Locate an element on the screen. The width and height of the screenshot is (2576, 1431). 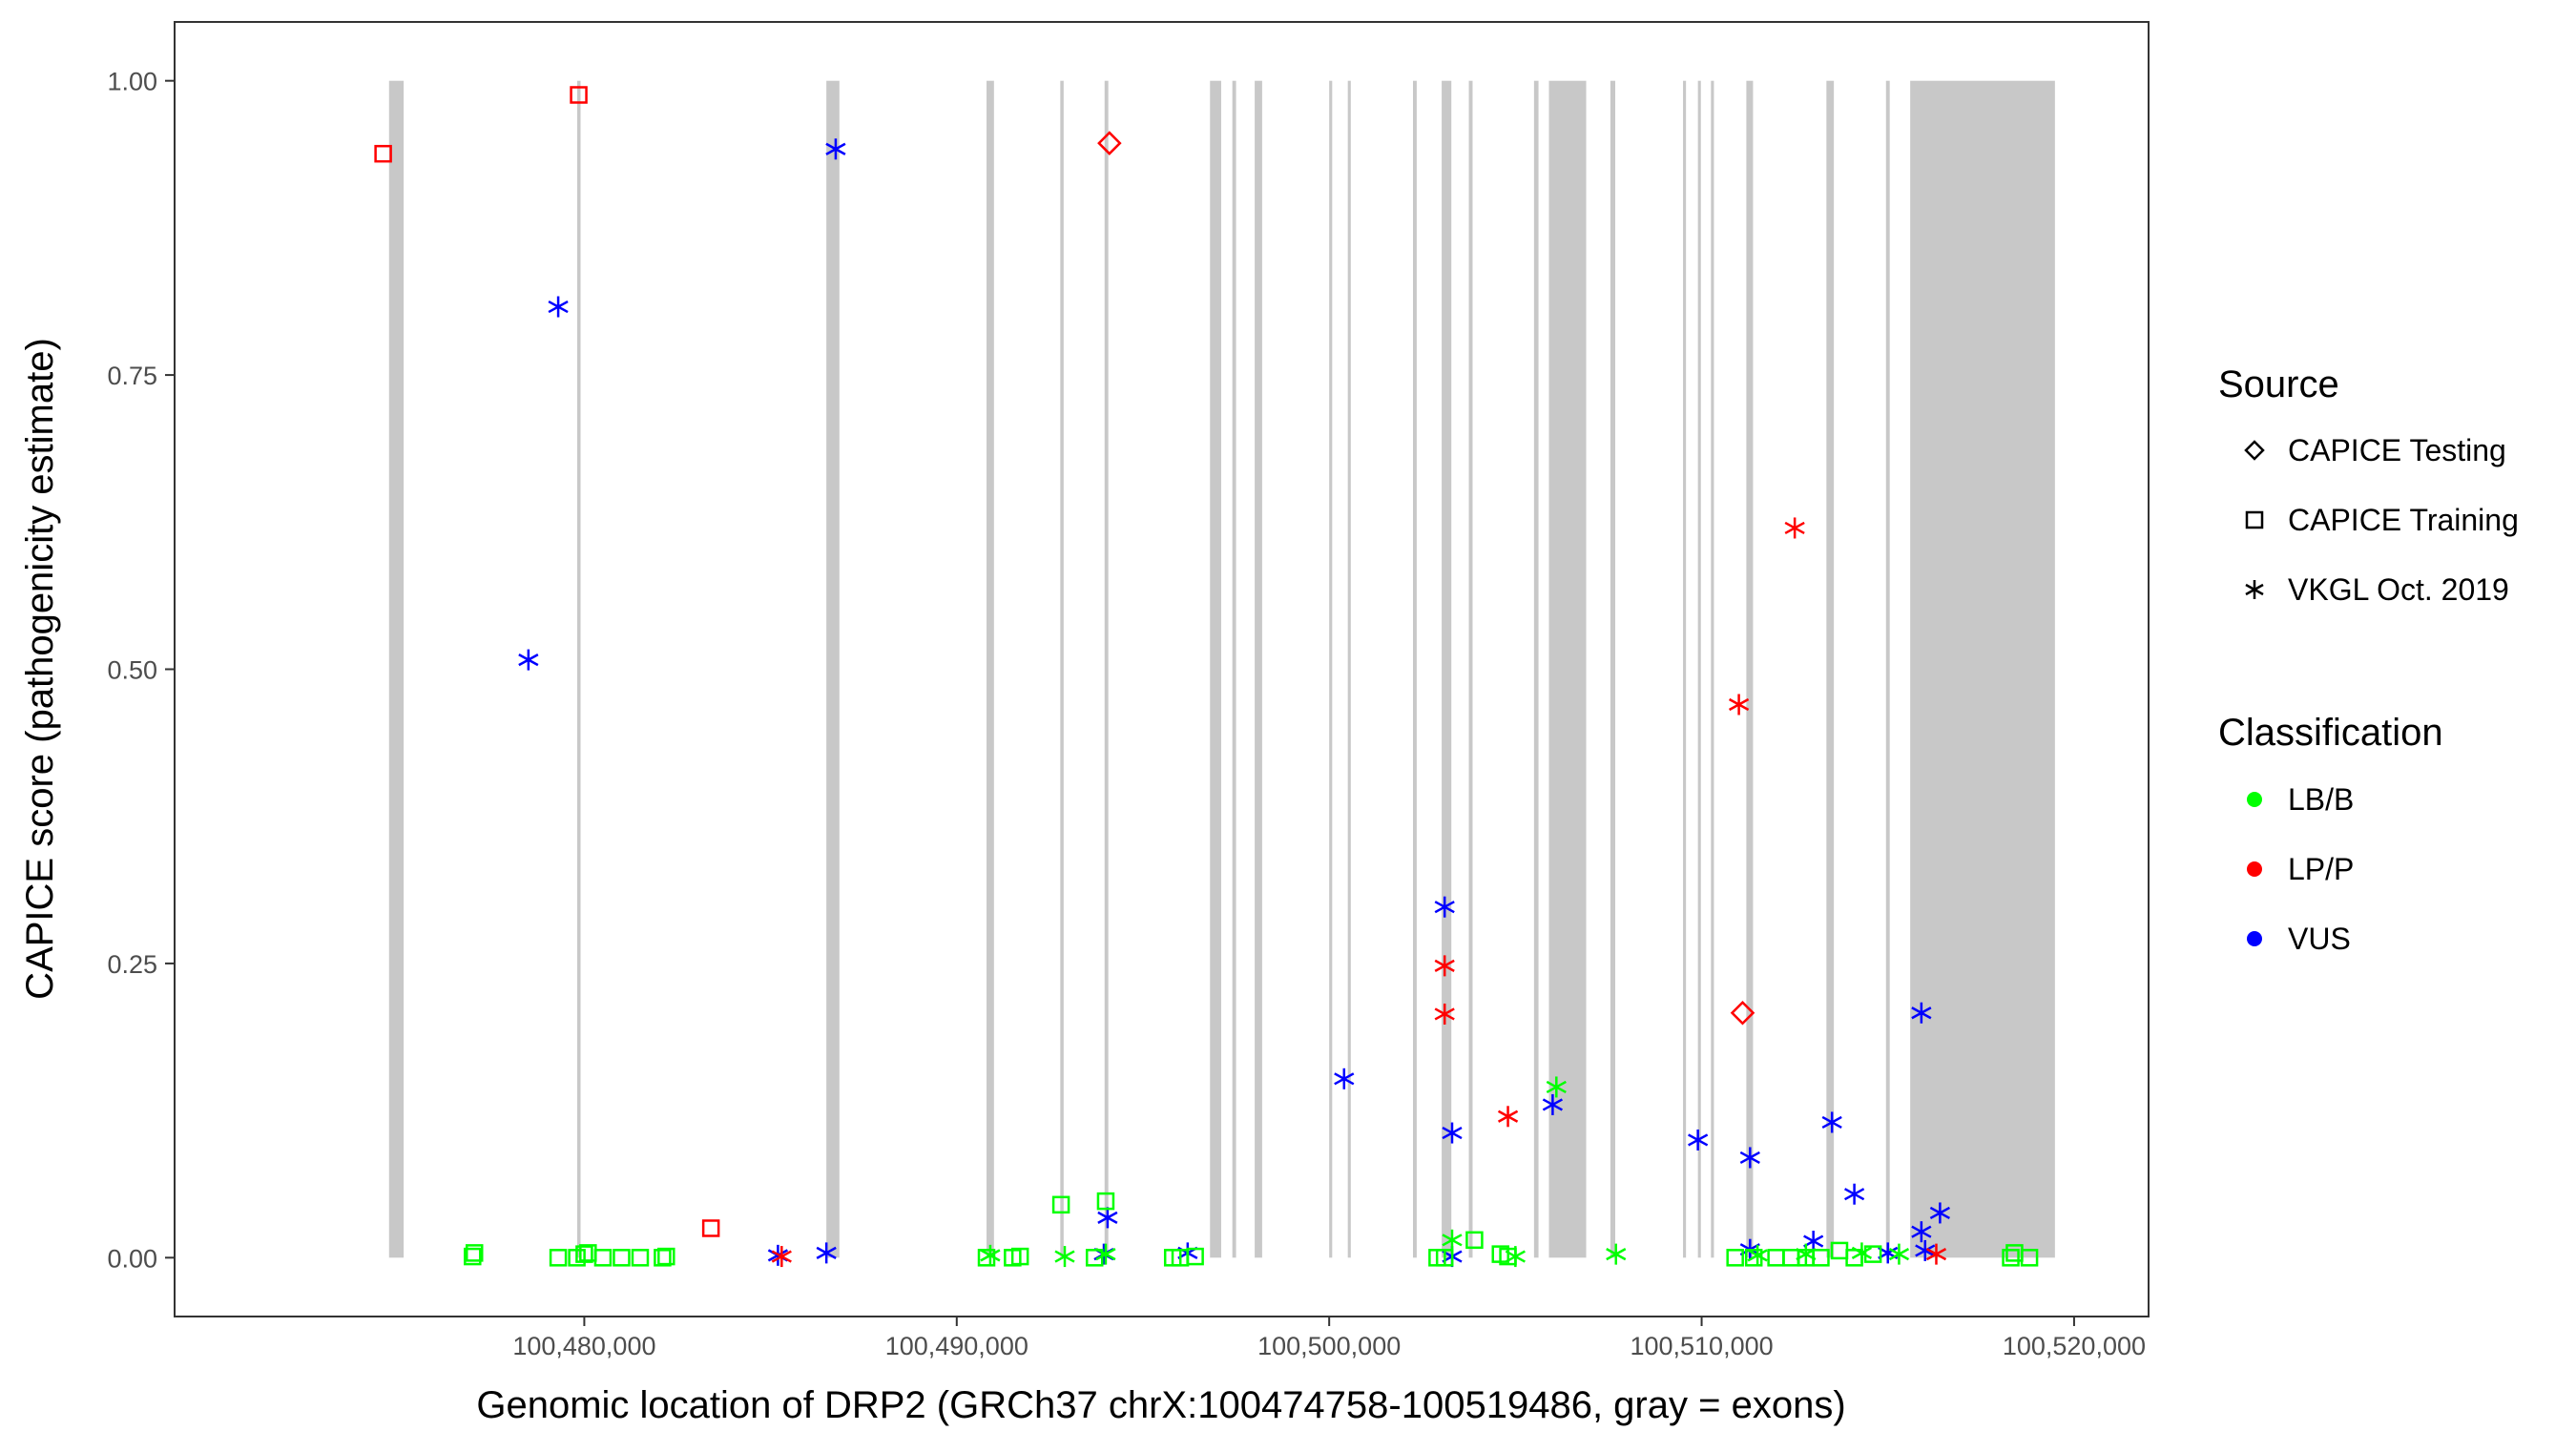
legend-label-vkgl: VKGL Oct. 2019 is located at coordinates (2398, 590).